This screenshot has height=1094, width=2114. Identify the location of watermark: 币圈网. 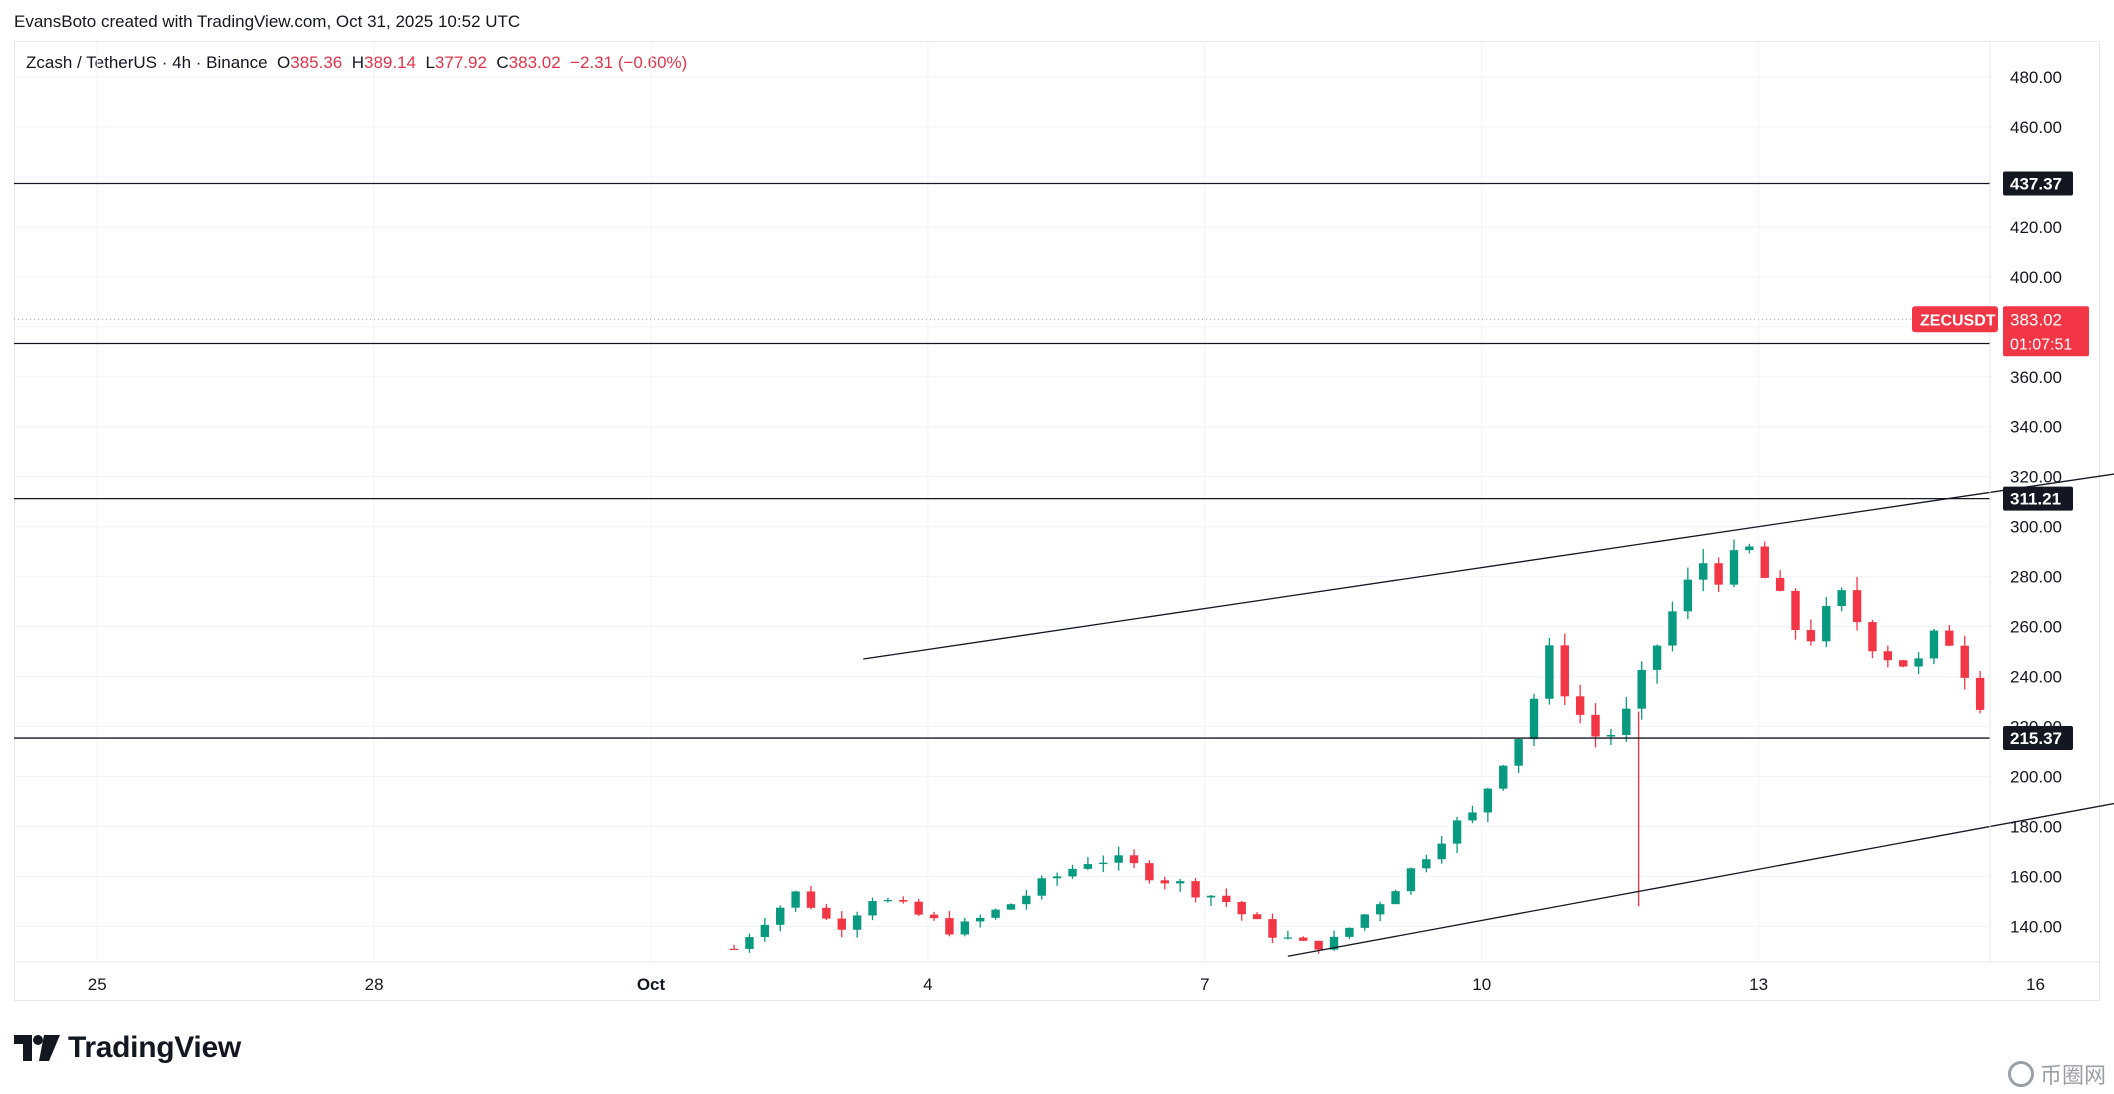
(2056, 1074).